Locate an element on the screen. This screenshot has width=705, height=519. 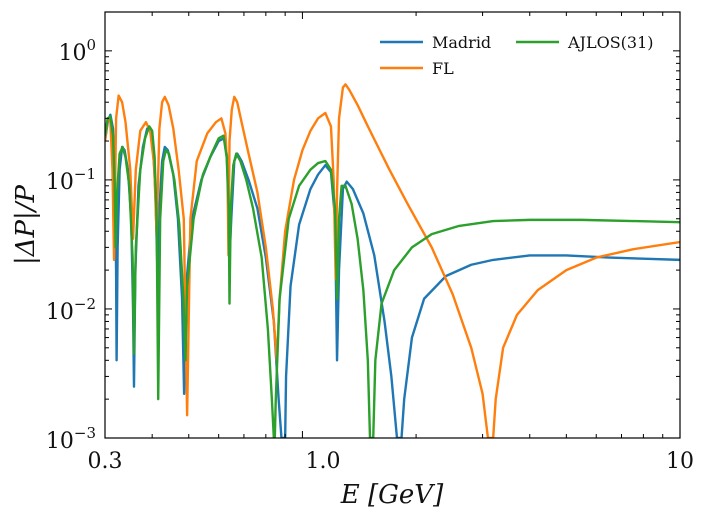
svg-text: 10⁻³ is located at coordinates (71, 439).